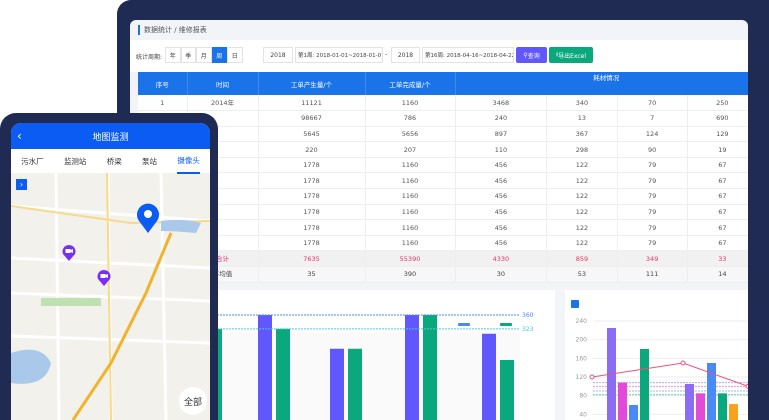 This screenshot has height=420, width=769. I want to click on start-week: 第1周: 2018-01-01~2018-01-07, so click(339, 55).